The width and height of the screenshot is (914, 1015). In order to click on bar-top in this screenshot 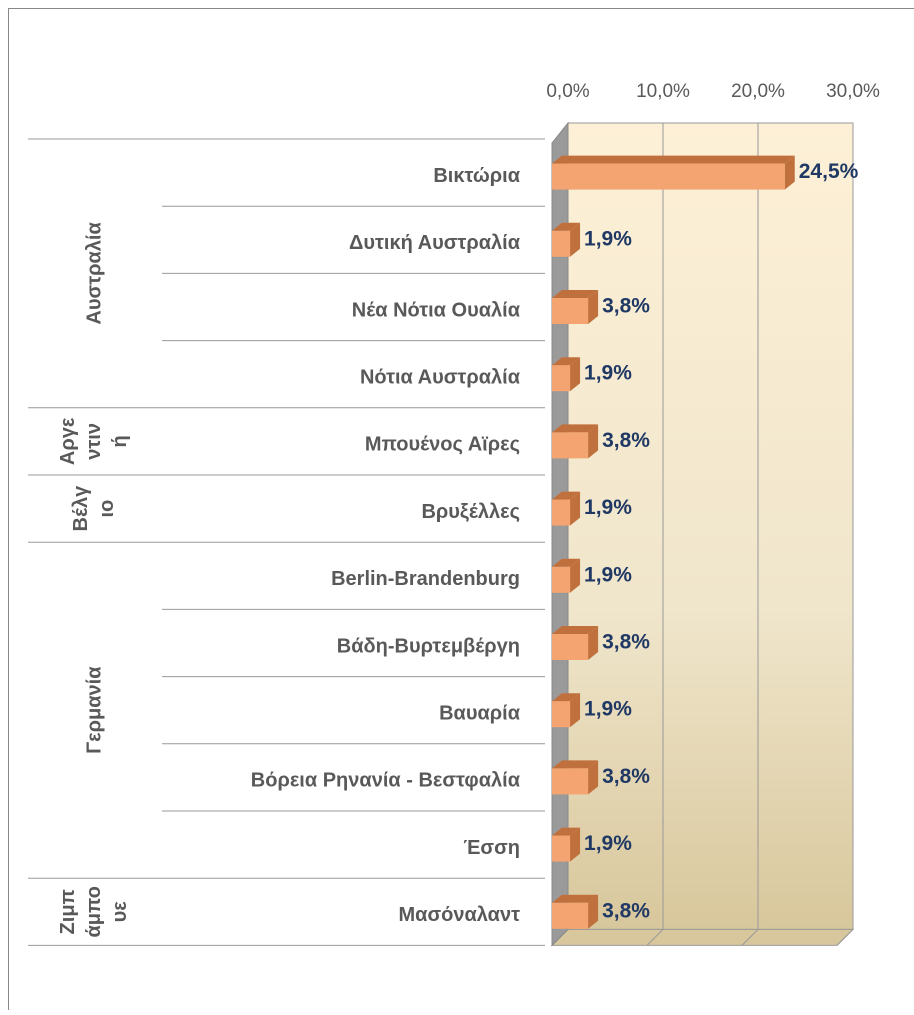, I will do `click(673, 160)`.